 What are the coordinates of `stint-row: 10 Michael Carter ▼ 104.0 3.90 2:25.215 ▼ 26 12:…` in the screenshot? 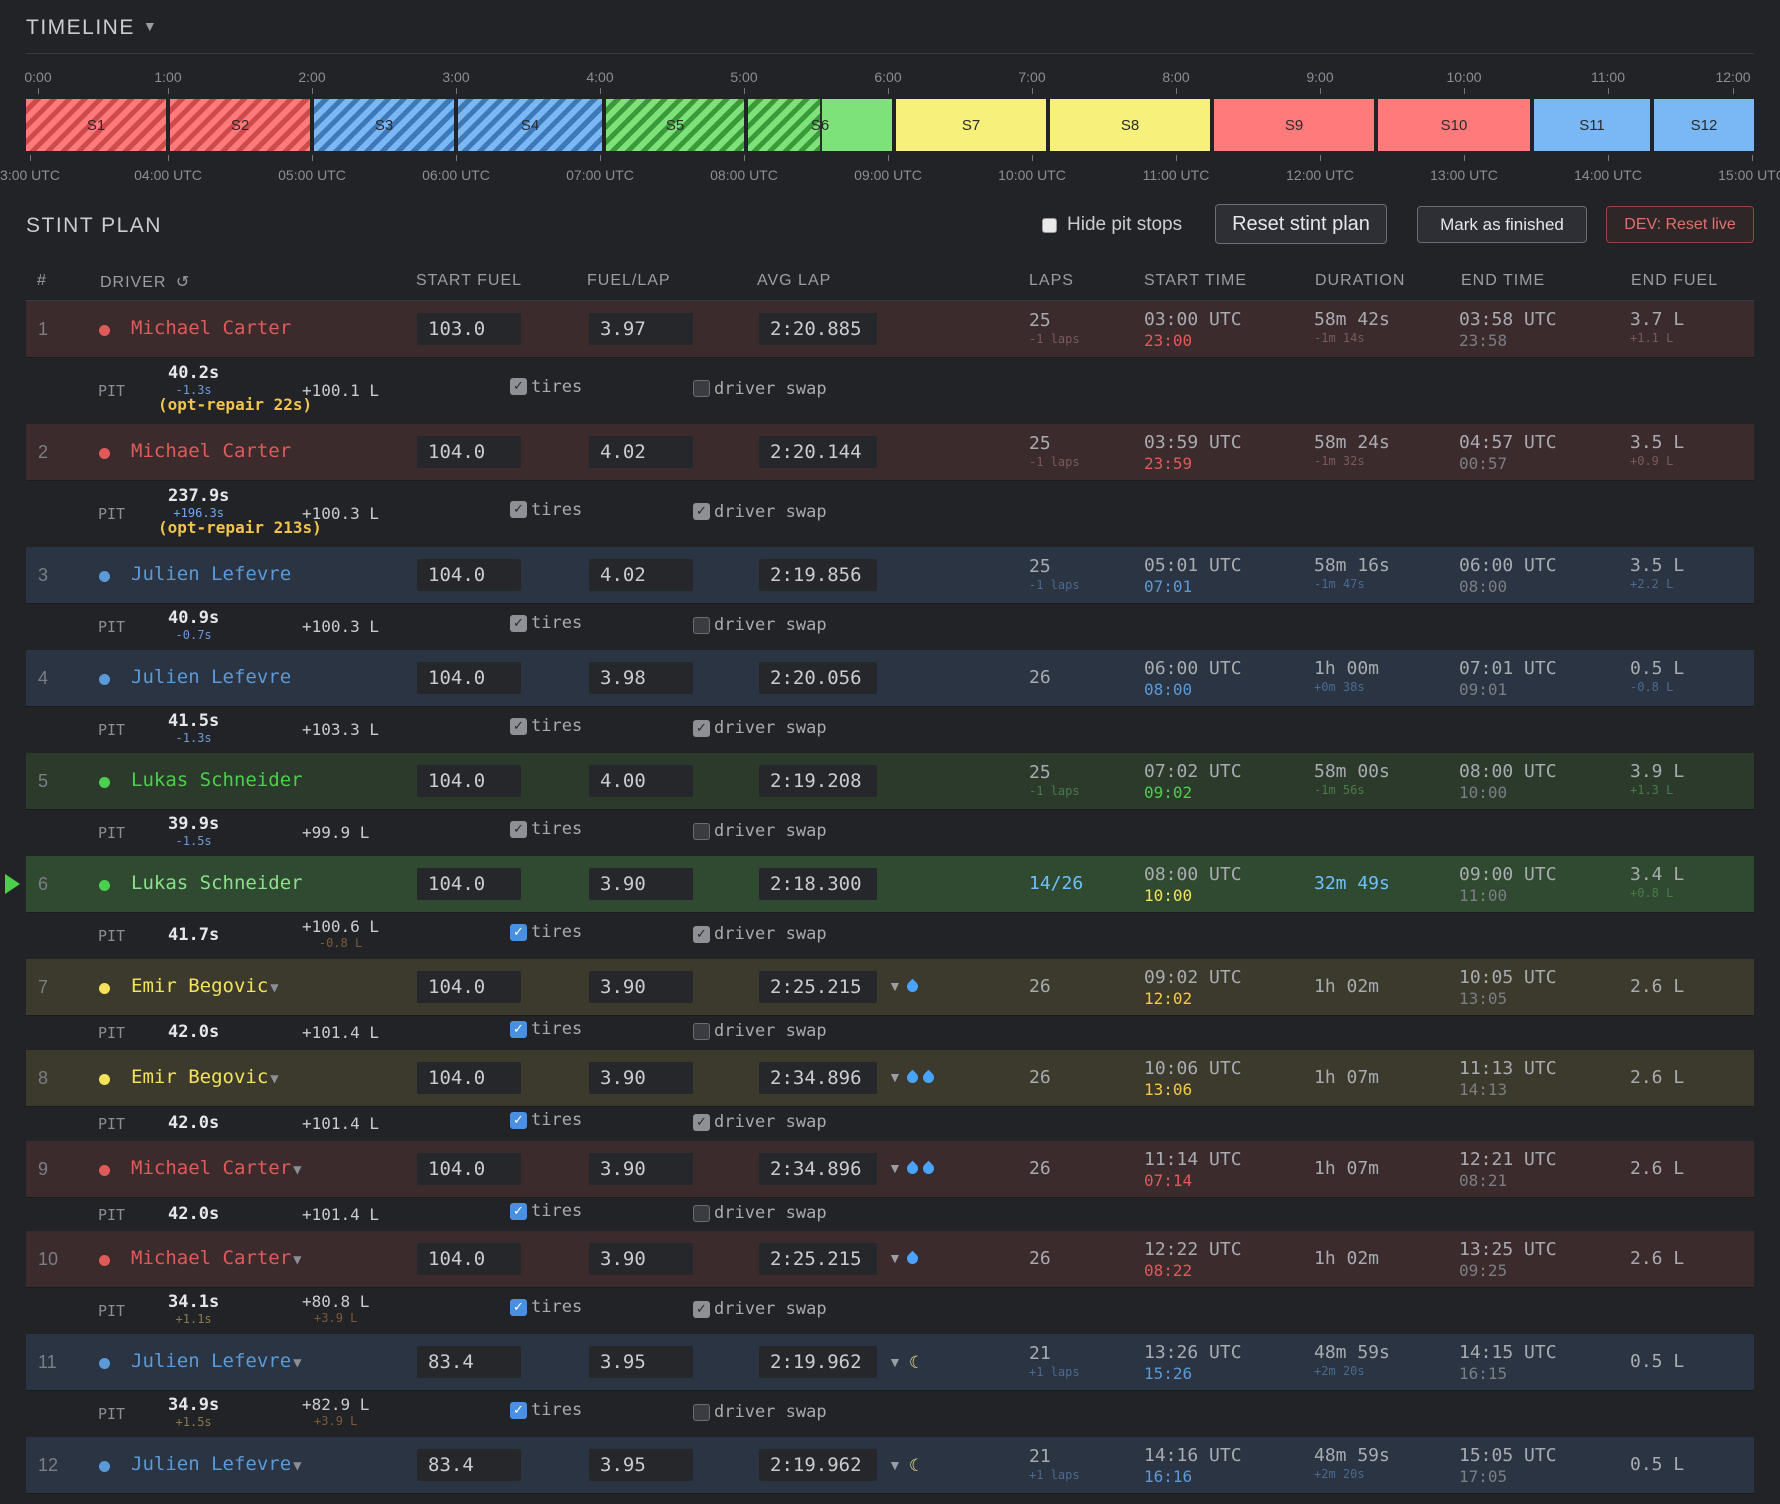 It's located at (890, 1259).